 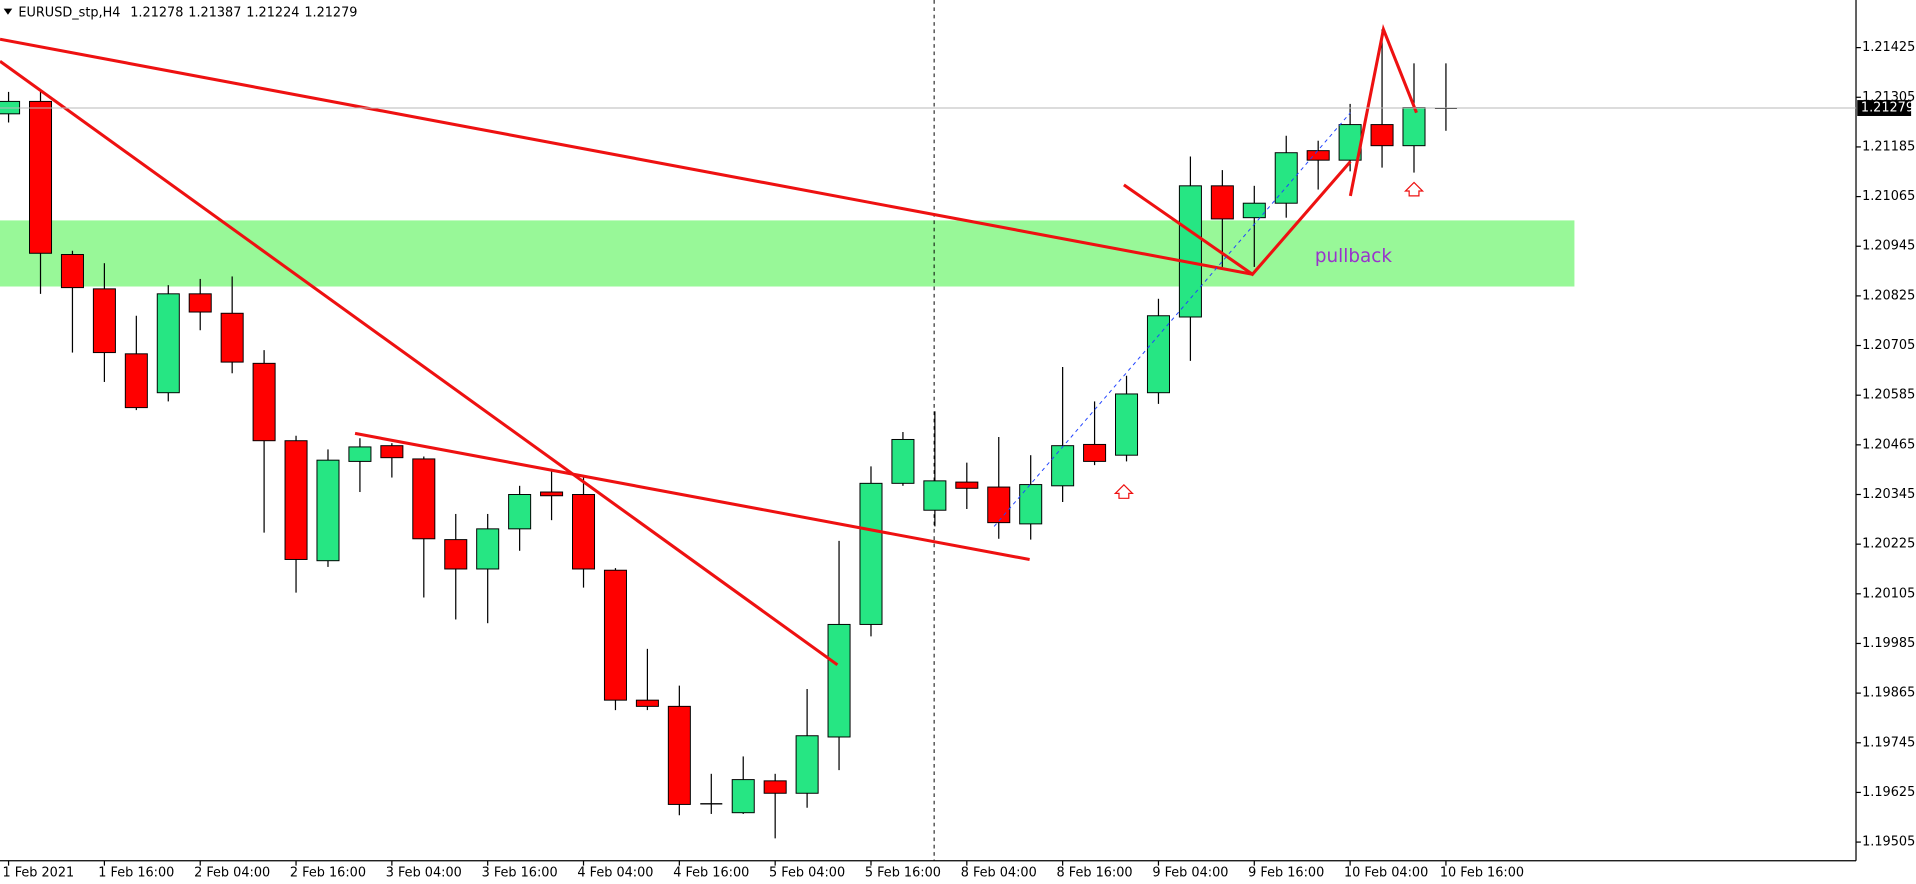 I want to click on y-tick-label: 1.20345, so click(x=1888, y=494).